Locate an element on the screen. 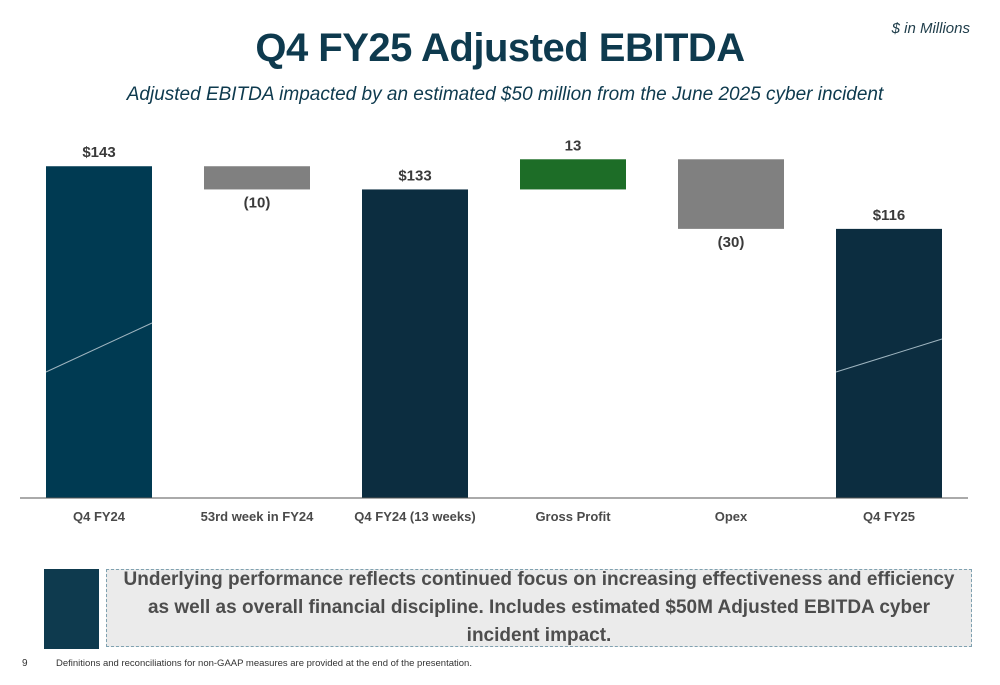 The width and height of the screenshot is (1000, 685). data-label-5: $116 is located at coordinates (889, 215).